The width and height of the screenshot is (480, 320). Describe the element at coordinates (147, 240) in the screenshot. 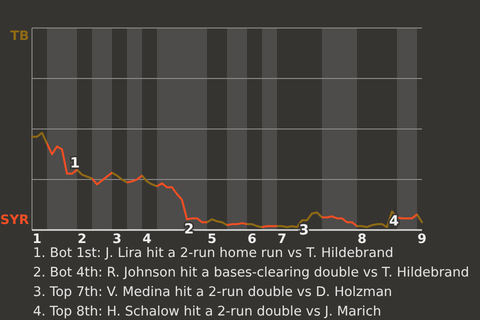

I see `x-tick-label: 4` at that location.